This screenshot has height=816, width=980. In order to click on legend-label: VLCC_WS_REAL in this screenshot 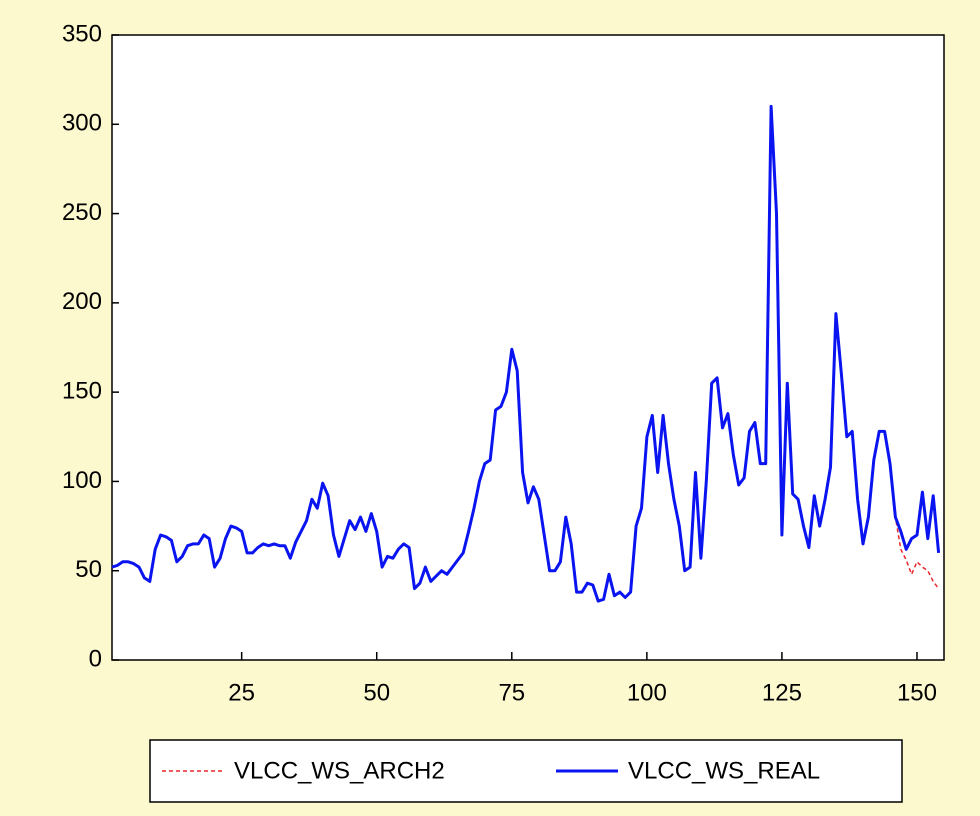, I will do `click(724, 770)`.